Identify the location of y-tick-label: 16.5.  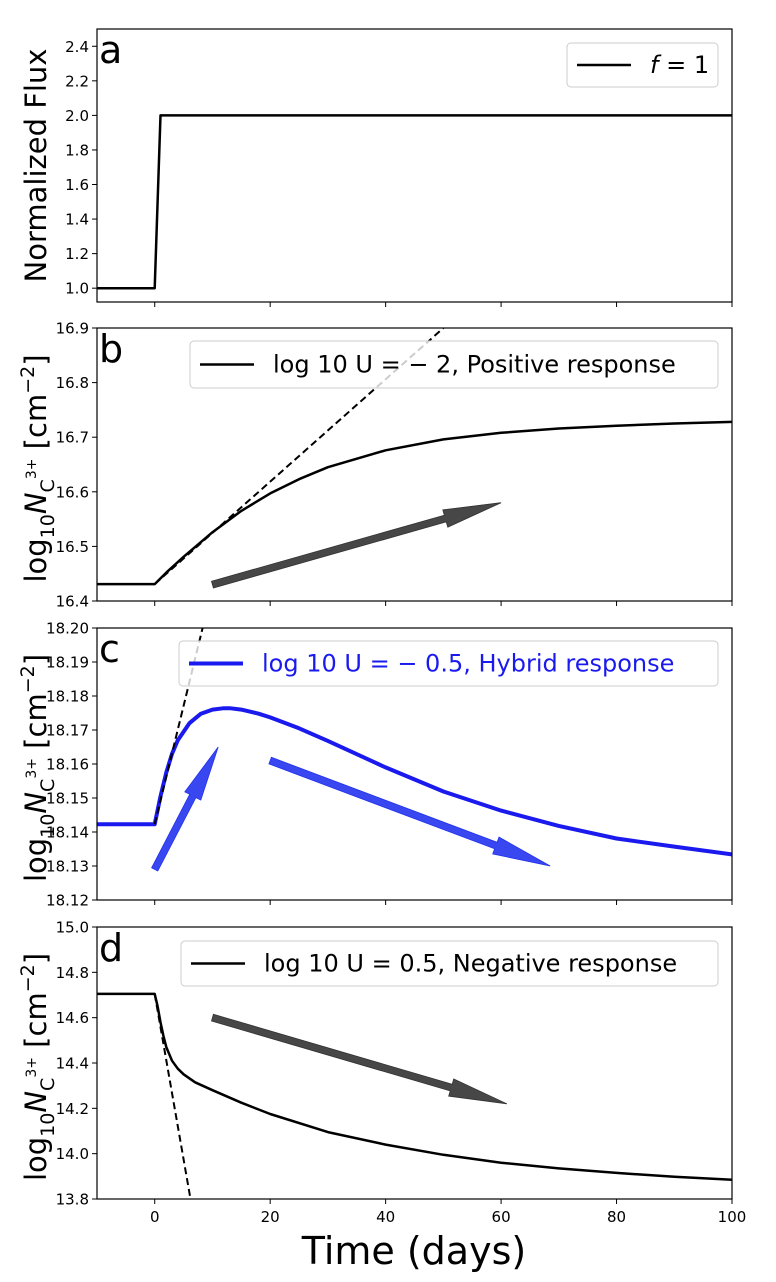
(72, 547).